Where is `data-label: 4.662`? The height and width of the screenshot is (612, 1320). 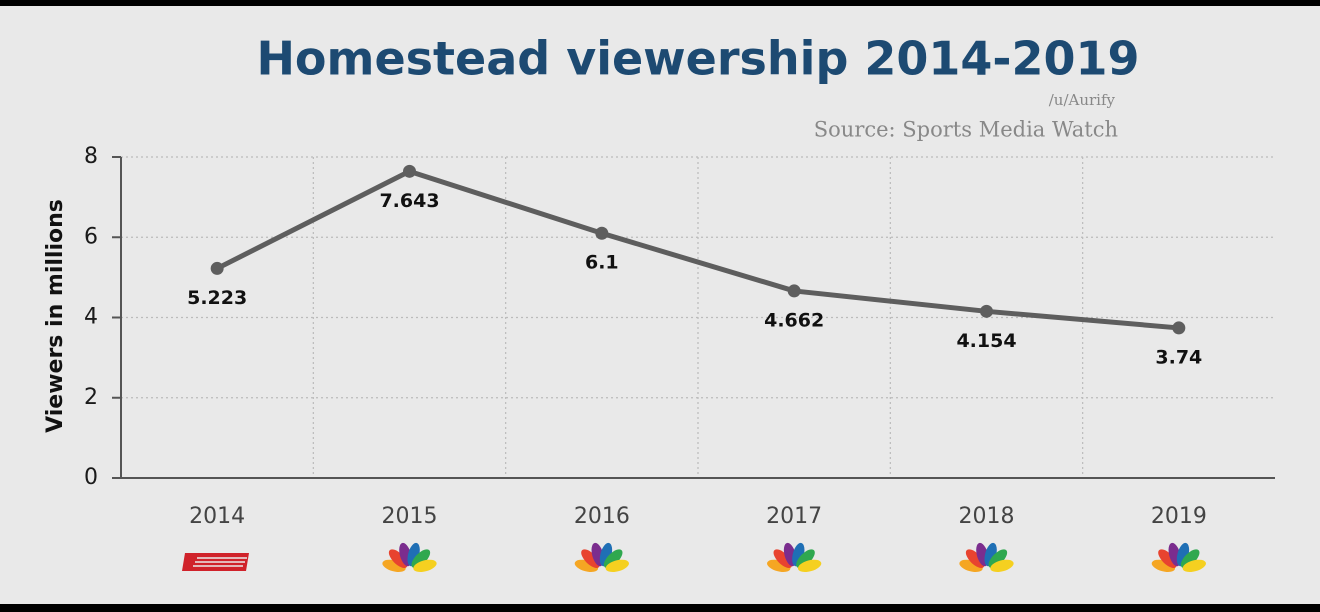
data-label: 4.662 is located at coordinates (794, 320).